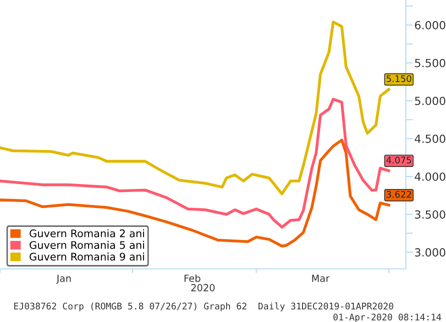 The height and width of the screenshot is (322, 446). Describe the element at coordinates (430, 101) in the screenshot. I see `y-tick-label: 5.000` at that location.